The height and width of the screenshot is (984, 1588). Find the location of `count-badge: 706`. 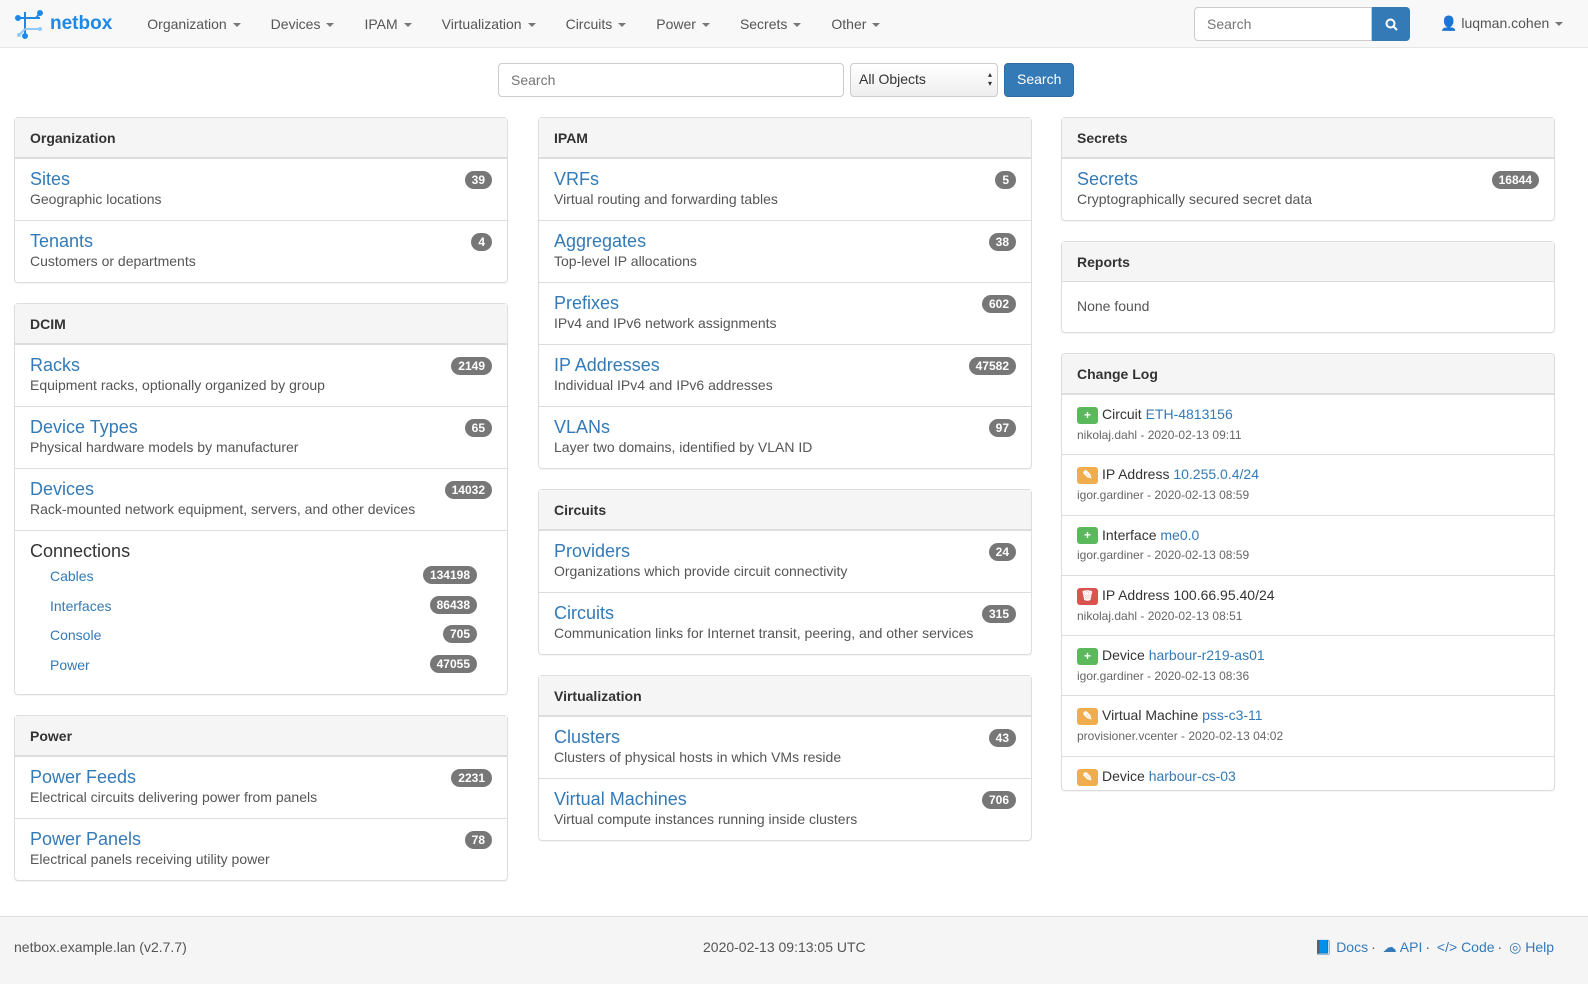

count-badge: 706 is located at coordinates (998, 800).